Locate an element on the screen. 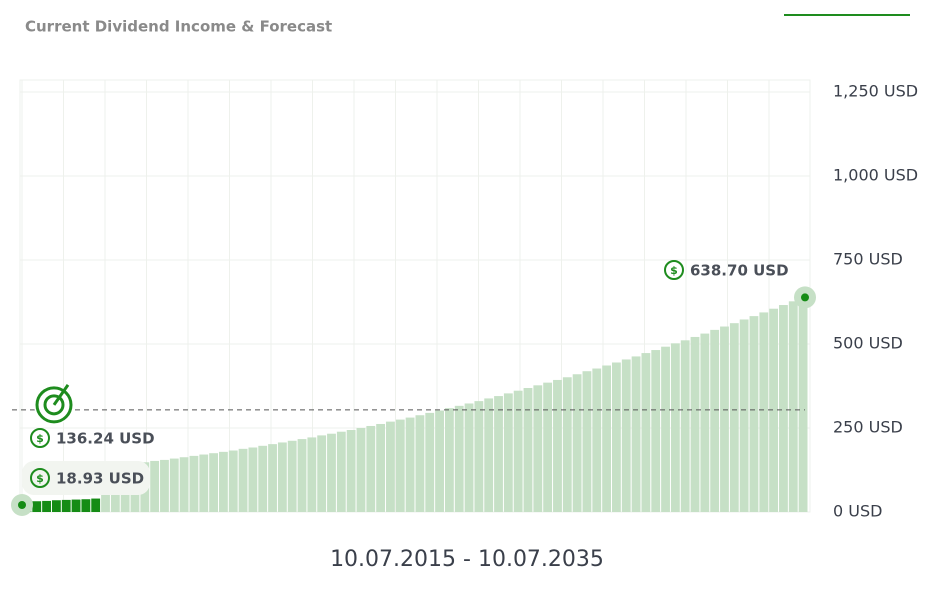  x-axis-label: 10.07.2015 - 10.07.2035 is located at coordinates (467, 559).